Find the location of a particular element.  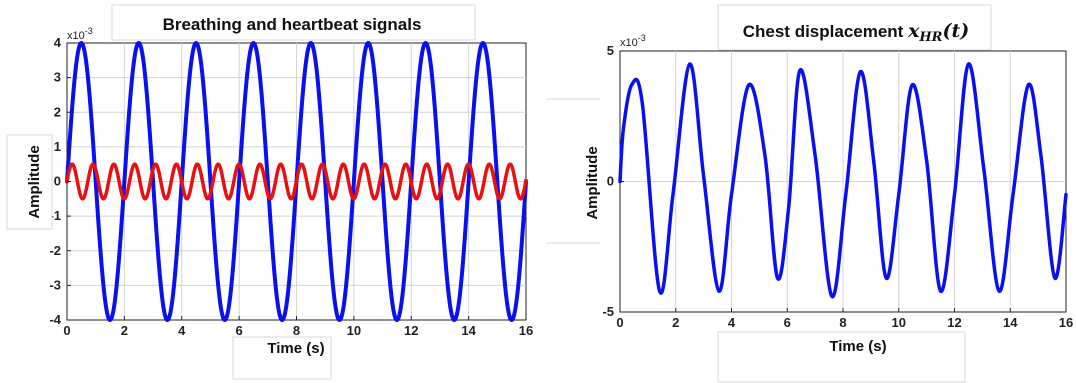

chart-2-y-tick-label: 5 is located at coordinates (610, 50).